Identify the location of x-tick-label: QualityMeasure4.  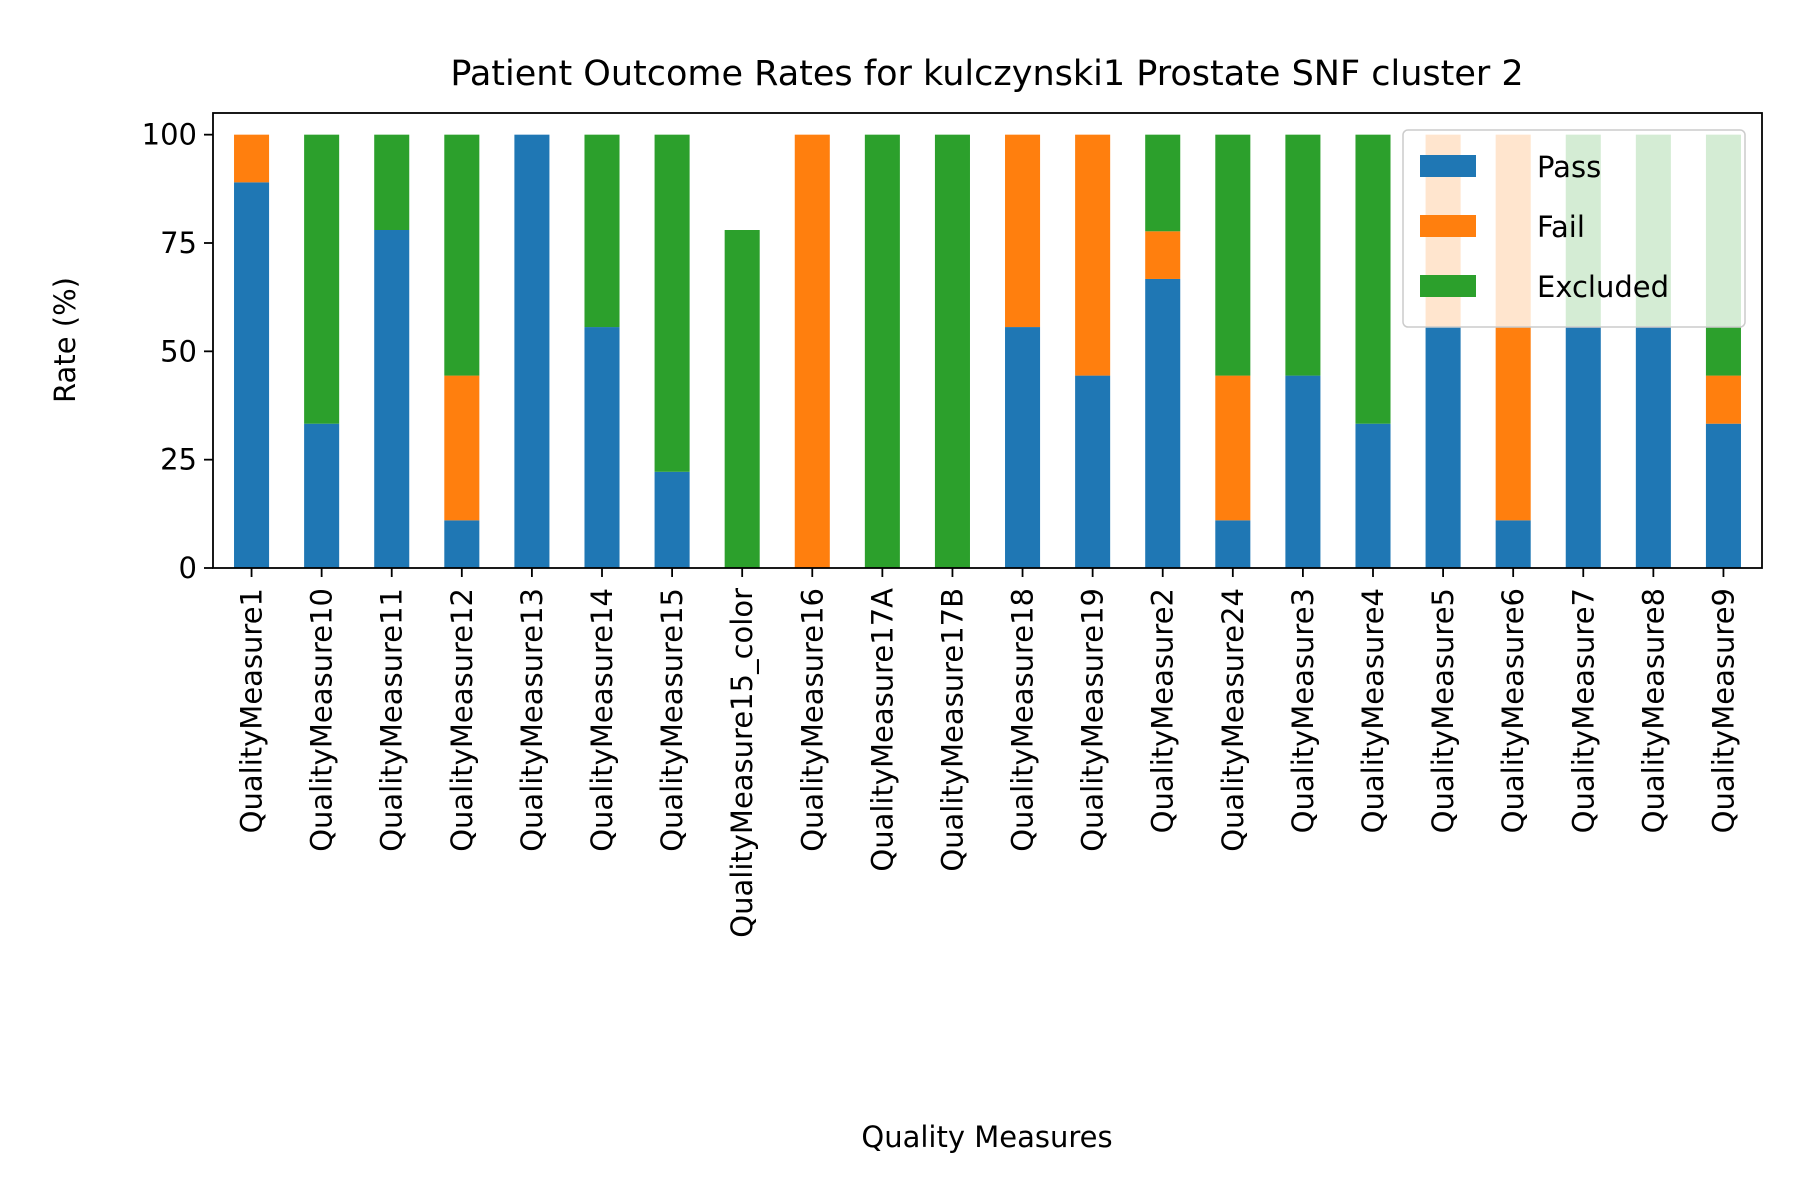
(1373, 710).